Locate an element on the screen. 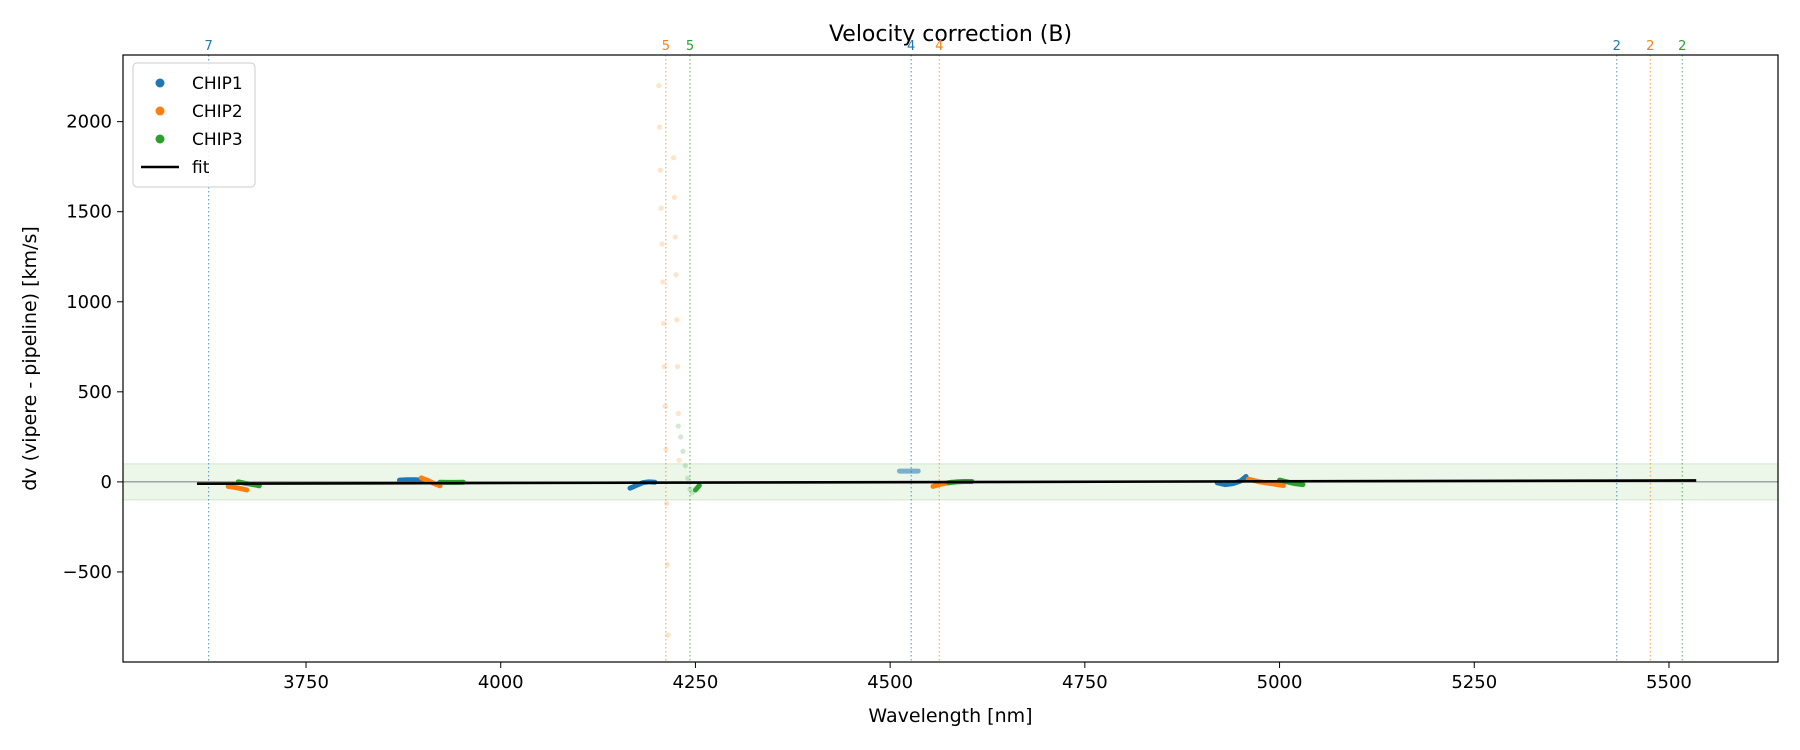  legend: CHIP1 CHIP2 CHIP3 fit is located at coordinates (194, 125).